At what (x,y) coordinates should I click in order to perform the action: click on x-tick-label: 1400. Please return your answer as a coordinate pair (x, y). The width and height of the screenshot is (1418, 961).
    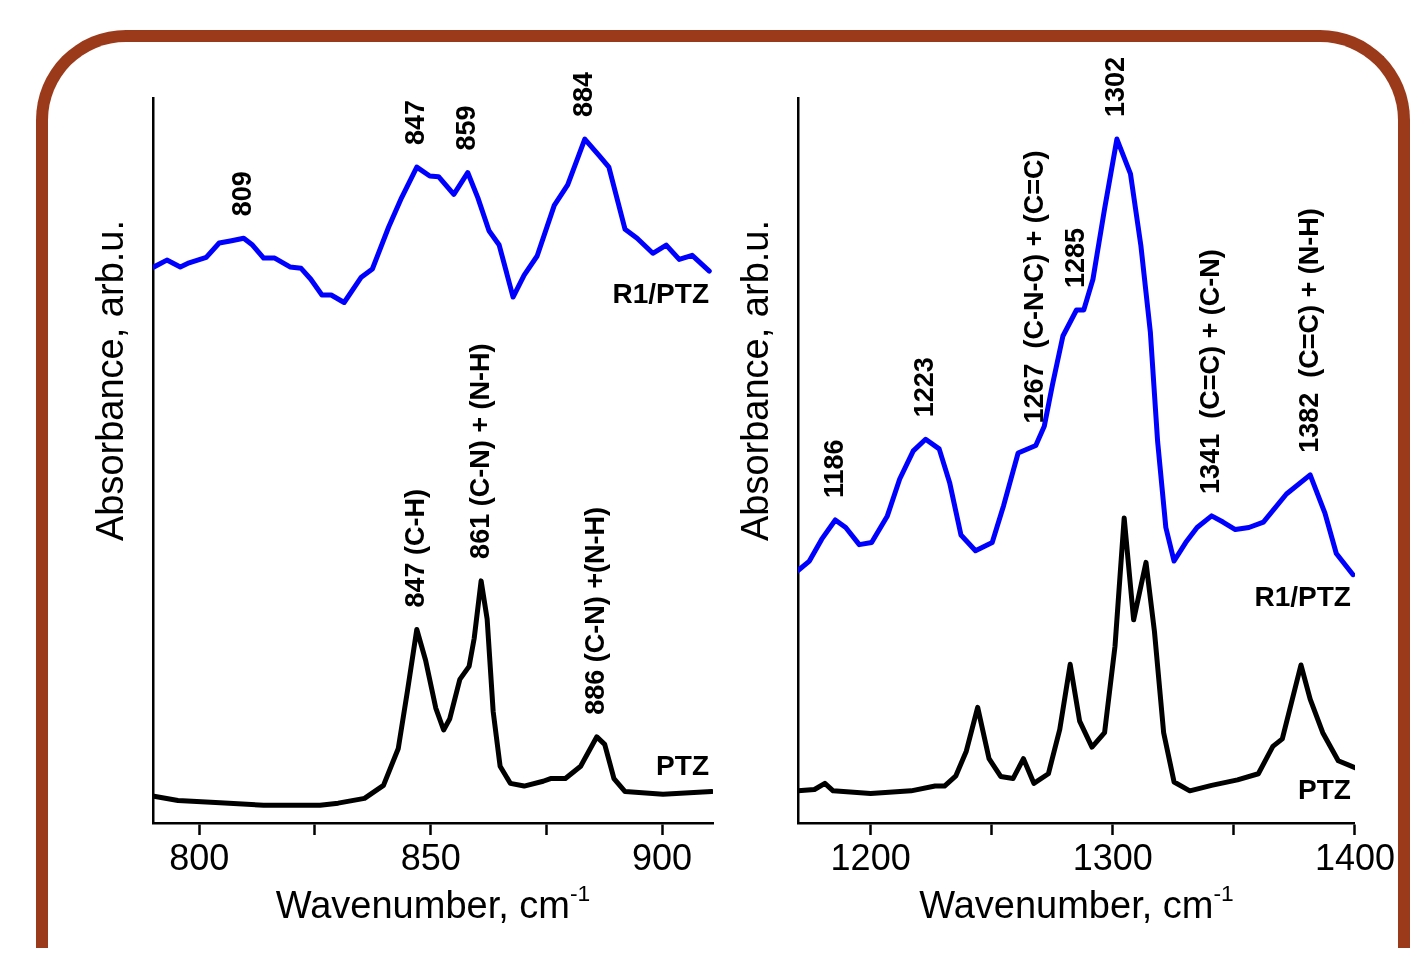
    Looking at the image, I should click on (1354, 857).